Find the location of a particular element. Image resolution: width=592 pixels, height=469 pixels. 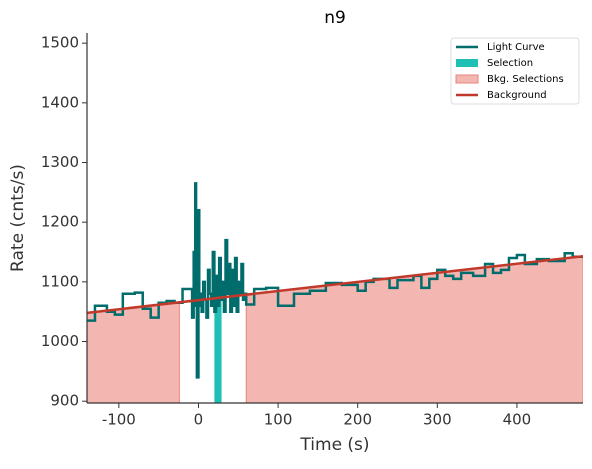

y-tick-label: 1400 is located at coordinates (60, 102).